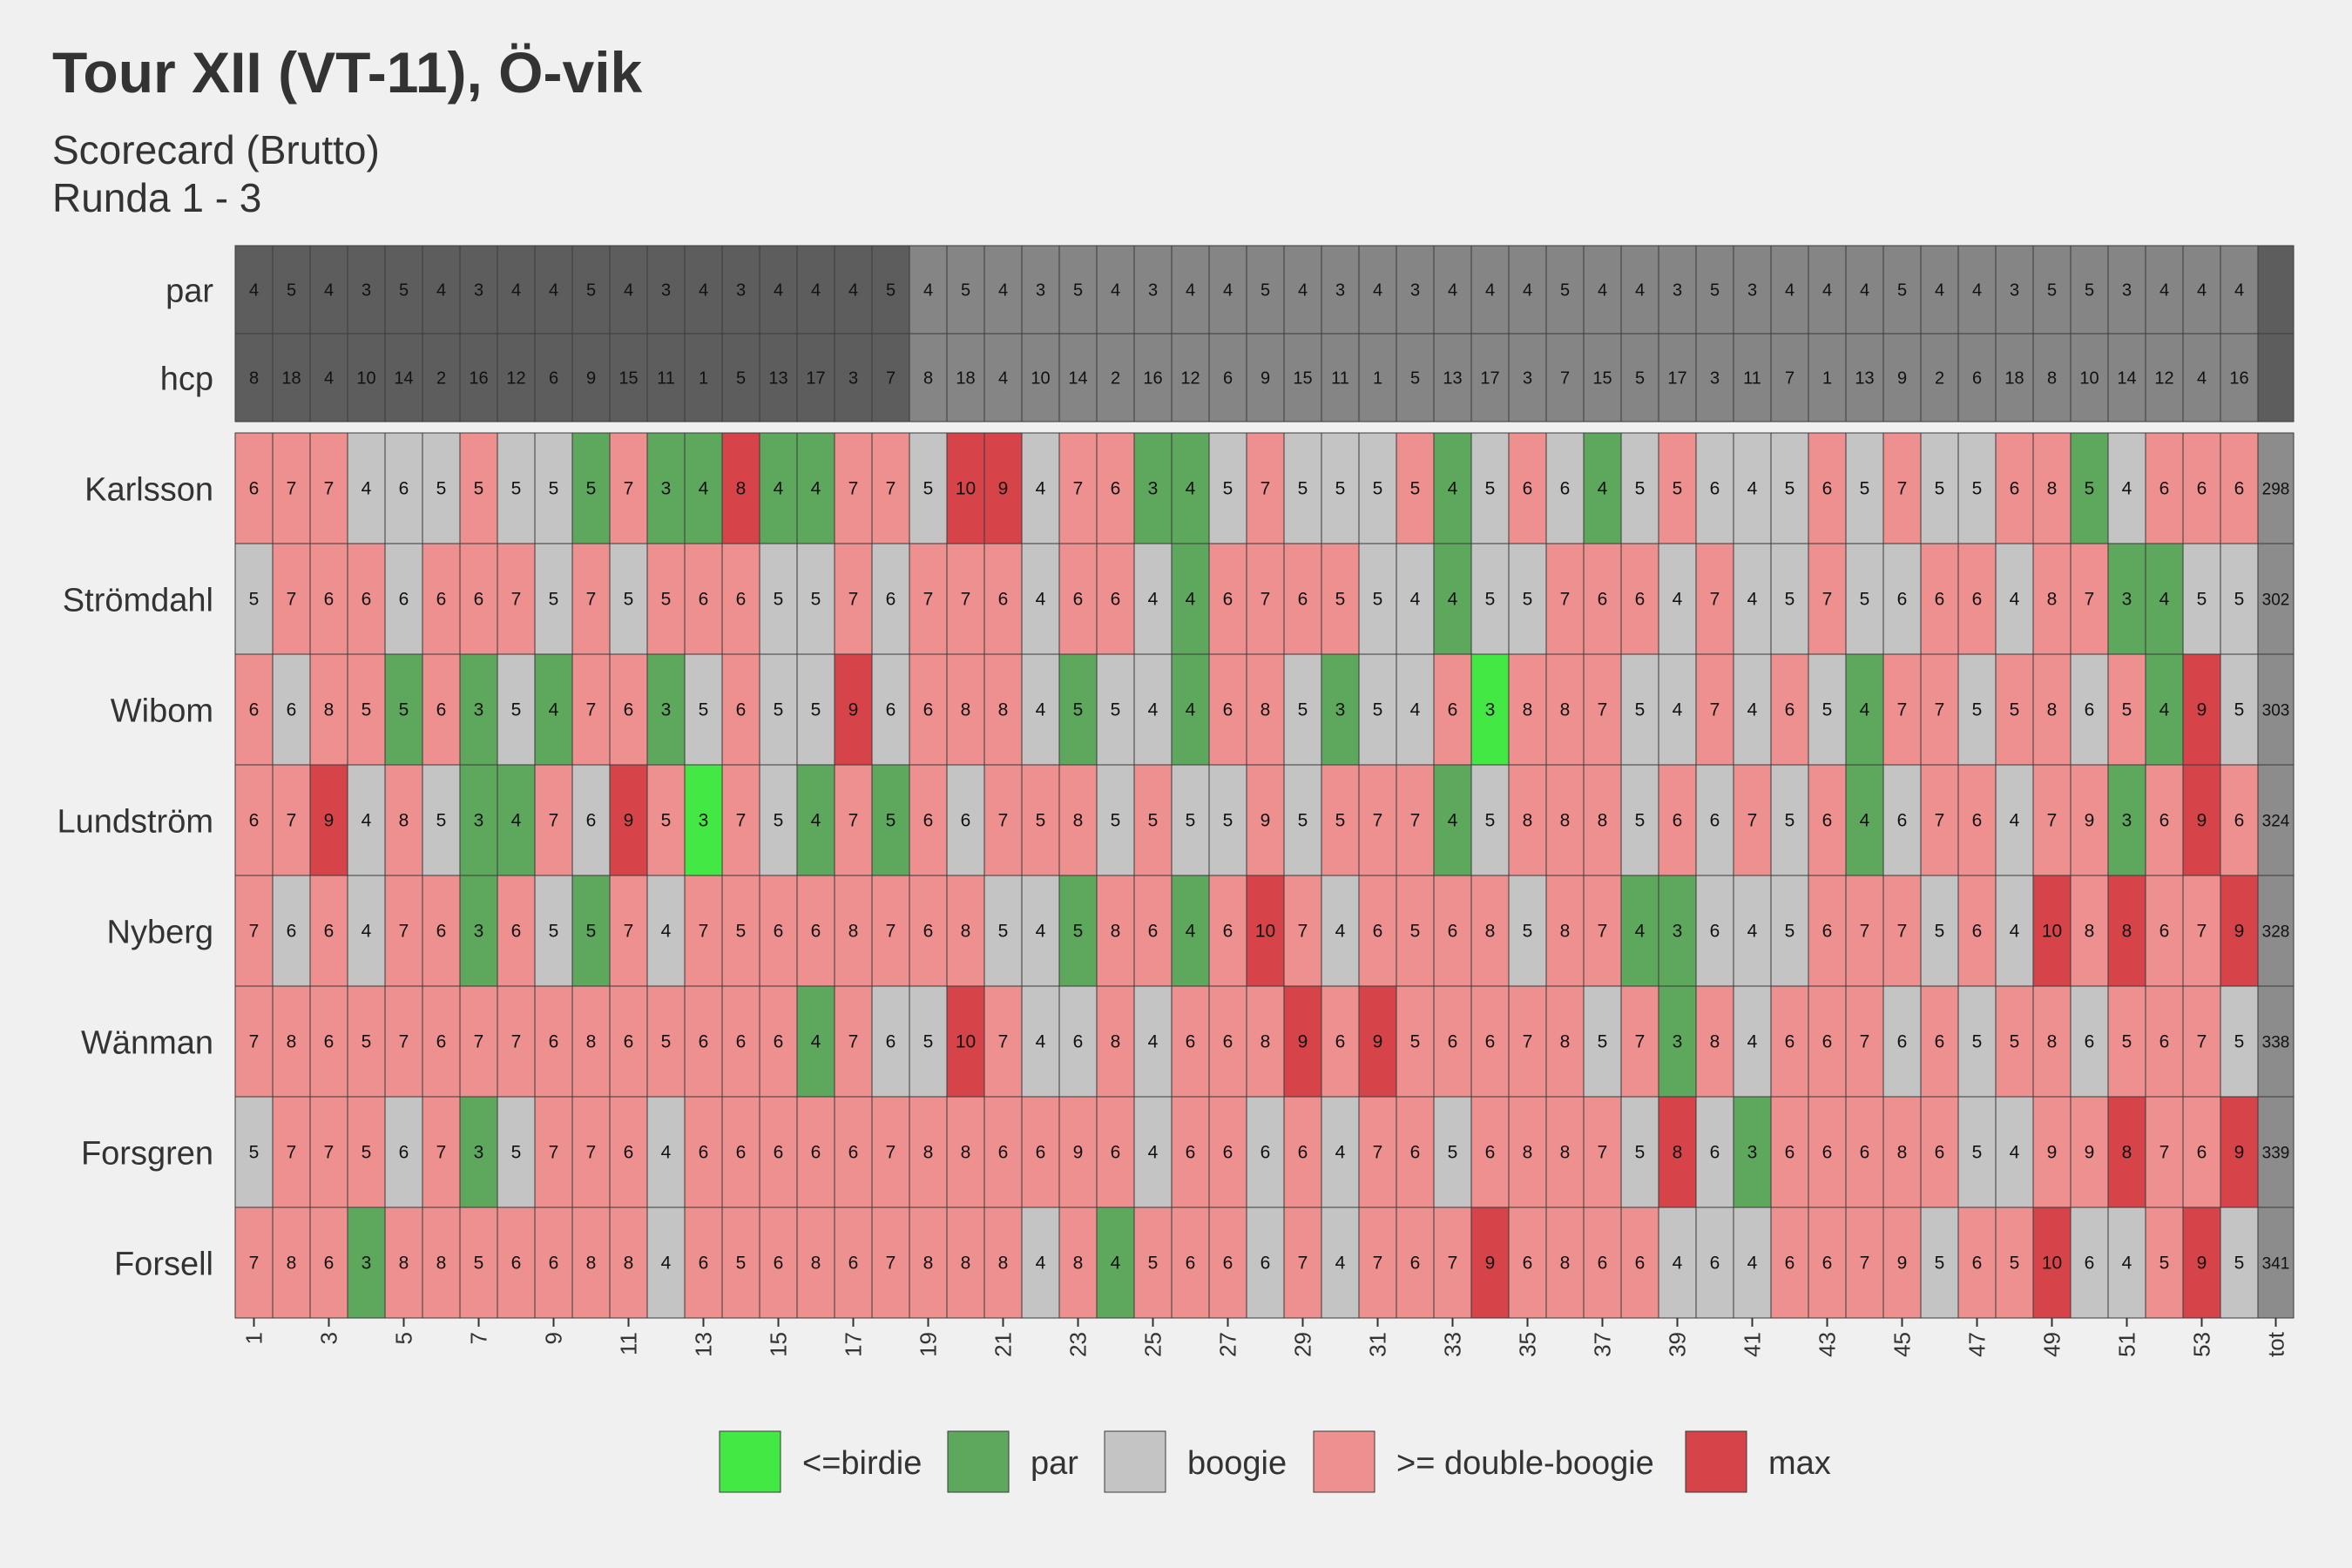 This screenshot has width=2352, height=1568. Describe the element at coordinates (966, 489) in the screenshot. I see `score-value: 10` at that location.